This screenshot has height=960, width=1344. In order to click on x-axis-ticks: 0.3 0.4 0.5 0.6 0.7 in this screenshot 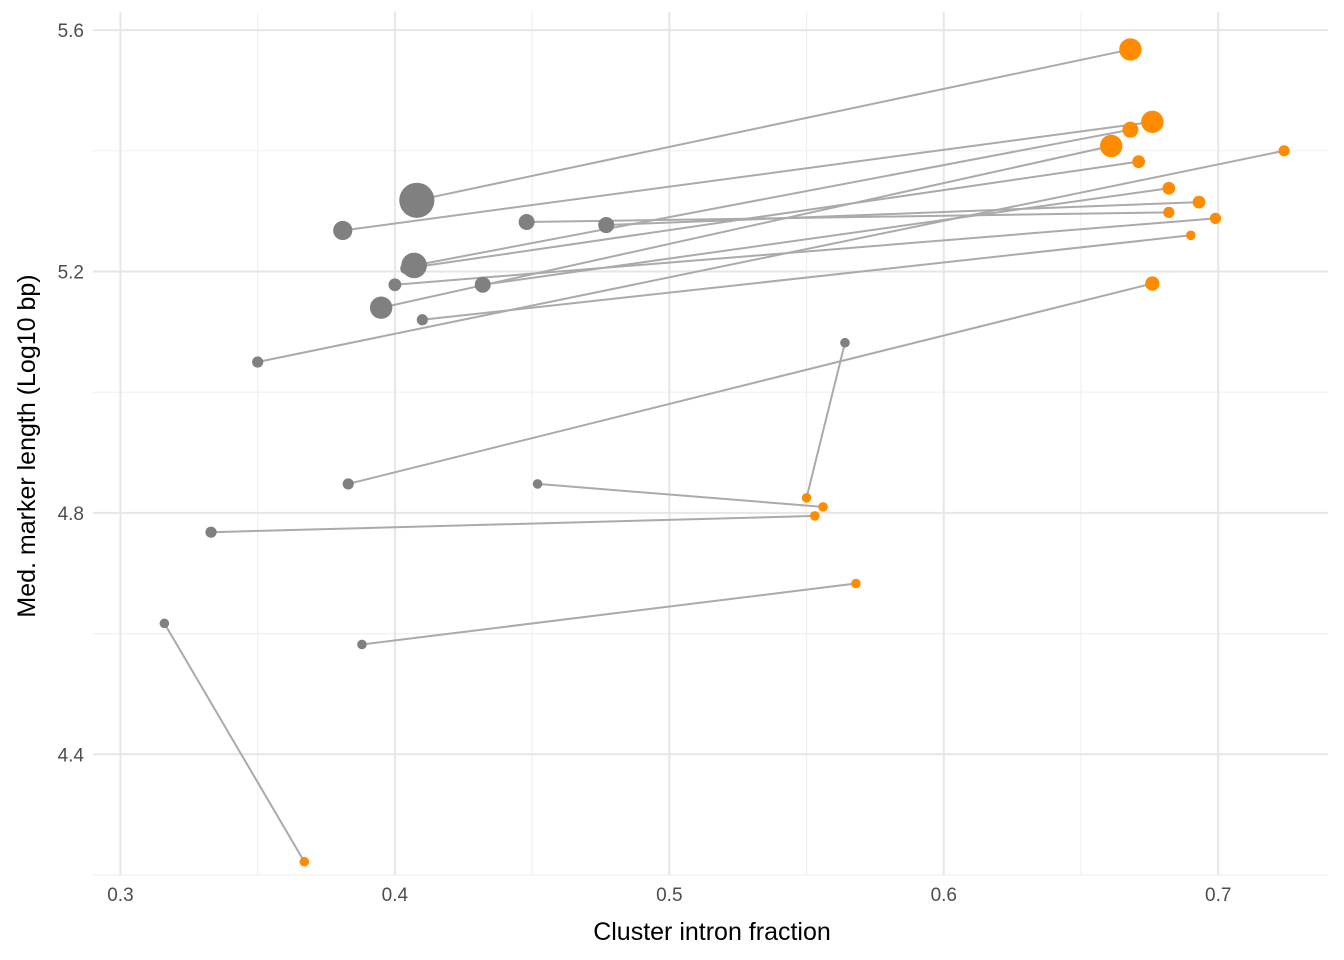, I will do `click(669, 895)`.